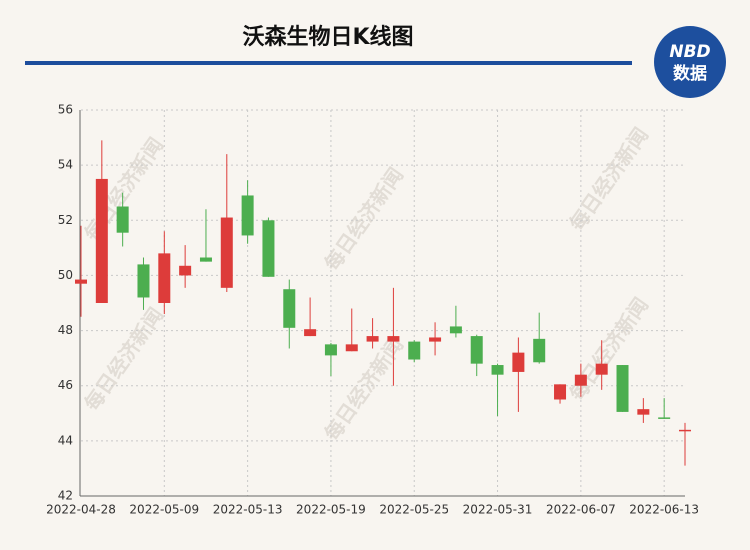 The height and width of the screenshot is (550, 750). Describe the element at coordinates (65, 275) in the screenshot. I see `y-tick-label: 50` at that location.